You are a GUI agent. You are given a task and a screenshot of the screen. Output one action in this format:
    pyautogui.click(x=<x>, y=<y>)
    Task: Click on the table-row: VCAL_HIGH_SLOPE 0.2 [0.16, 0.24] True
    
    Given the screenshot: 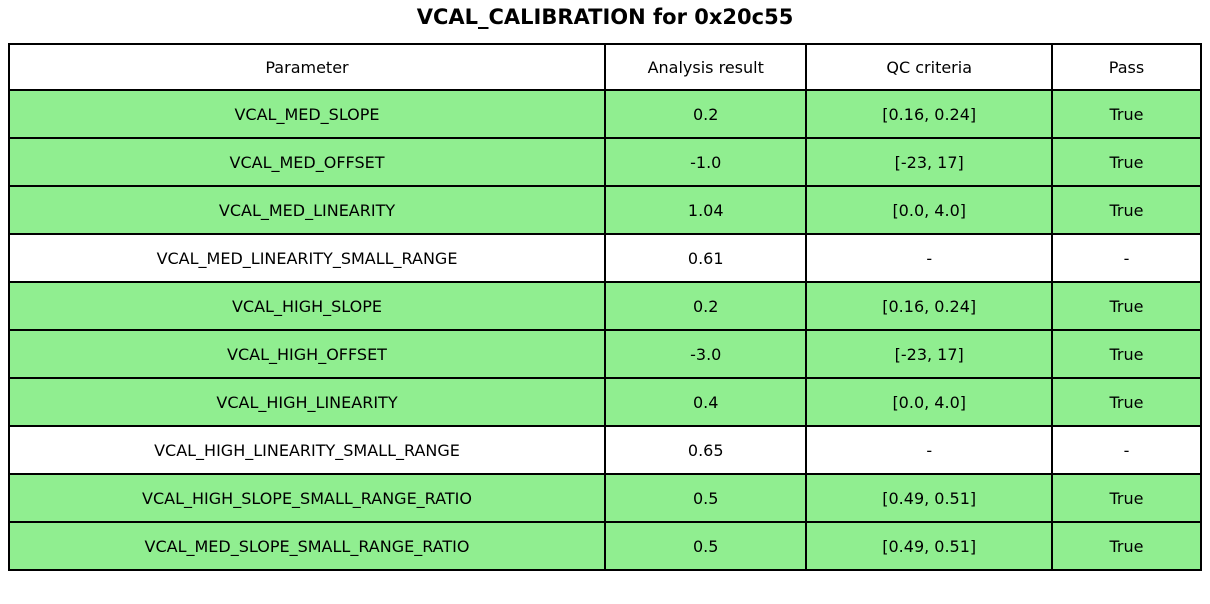 What is the action you would take?
    pyautogui.click(x=605, y=306)
    